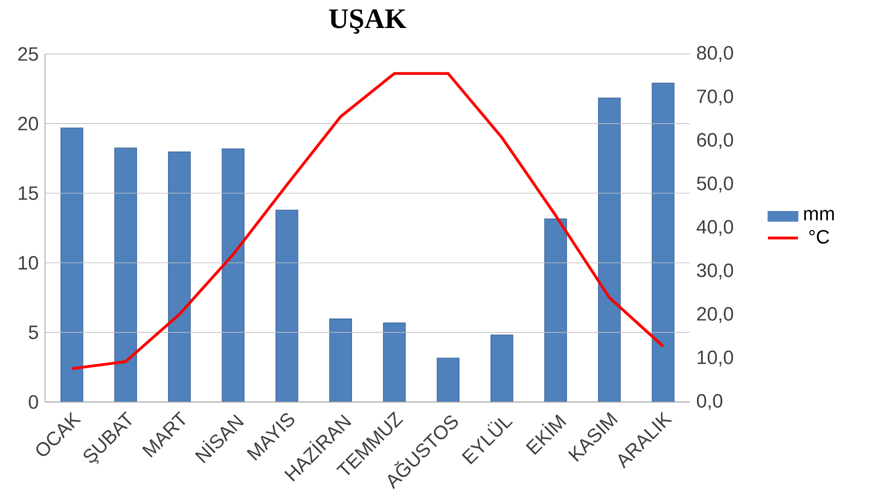 This screenshot has height=502, width=877. Describe the element at coordinates (715, 54) in the screenshot. I see `y2-tick-label: 80,0` at that location.